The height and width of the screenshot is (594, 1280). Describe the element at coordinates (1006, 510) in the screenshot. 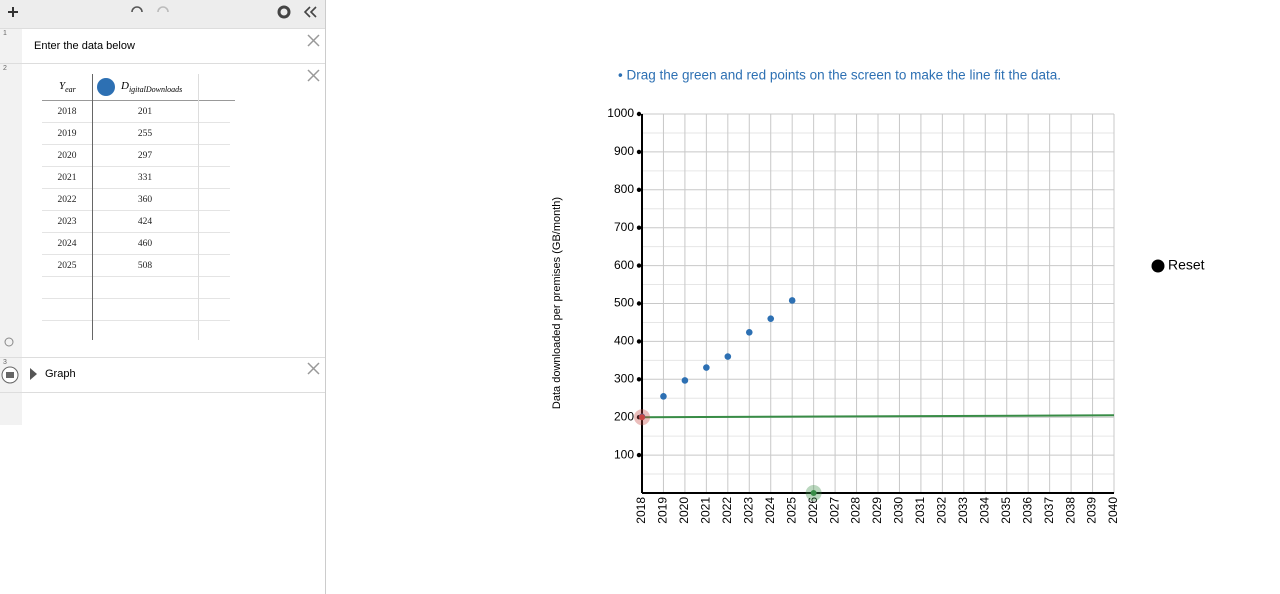

I see `x-tick-label: 2035` at that location.